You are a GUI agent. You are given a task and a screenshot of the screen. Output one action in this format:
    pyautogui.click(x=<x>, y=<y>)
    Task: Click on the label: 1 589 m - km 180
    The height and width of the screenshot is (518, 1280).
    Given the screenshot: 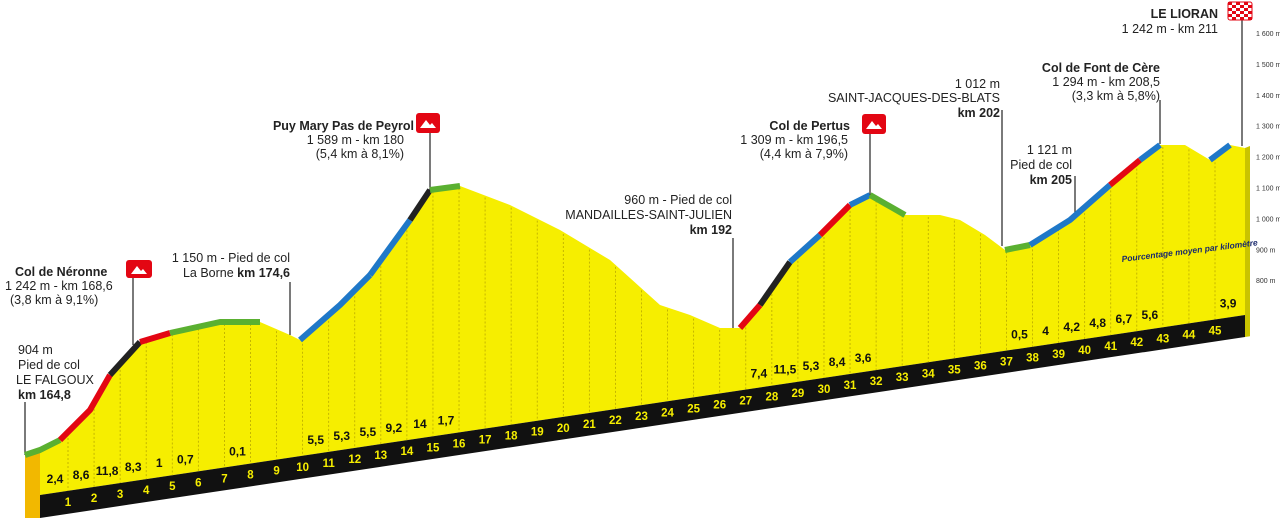 What is the action you would take?
    pyautogui.click(x=355, y=140)
    